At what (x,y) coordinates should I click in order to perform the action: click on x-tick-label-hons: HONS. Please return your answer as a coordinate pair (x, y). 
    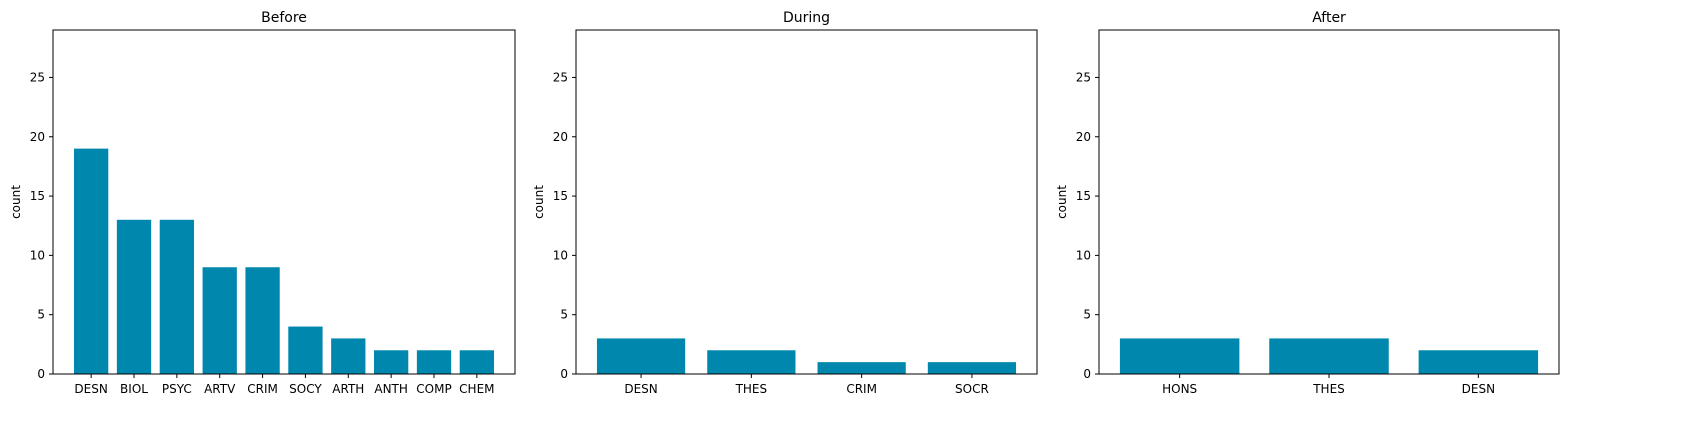
    Looking at the image, I should click on (1179, 389).